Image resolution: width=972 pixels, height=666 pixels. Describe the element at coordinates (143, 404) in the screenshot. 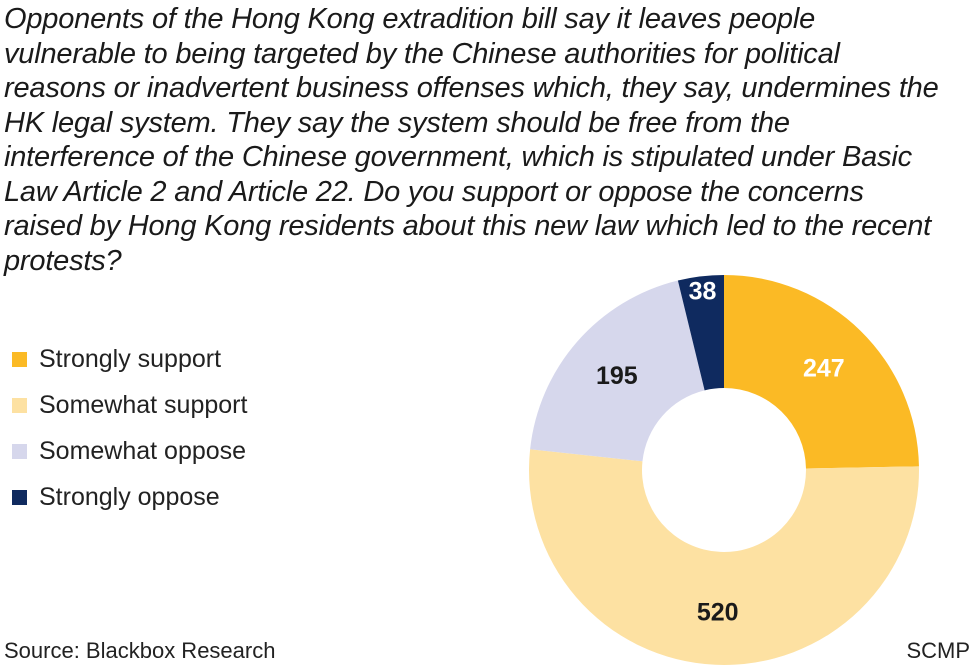

I see `legend-label: Somewhat support` at that location.